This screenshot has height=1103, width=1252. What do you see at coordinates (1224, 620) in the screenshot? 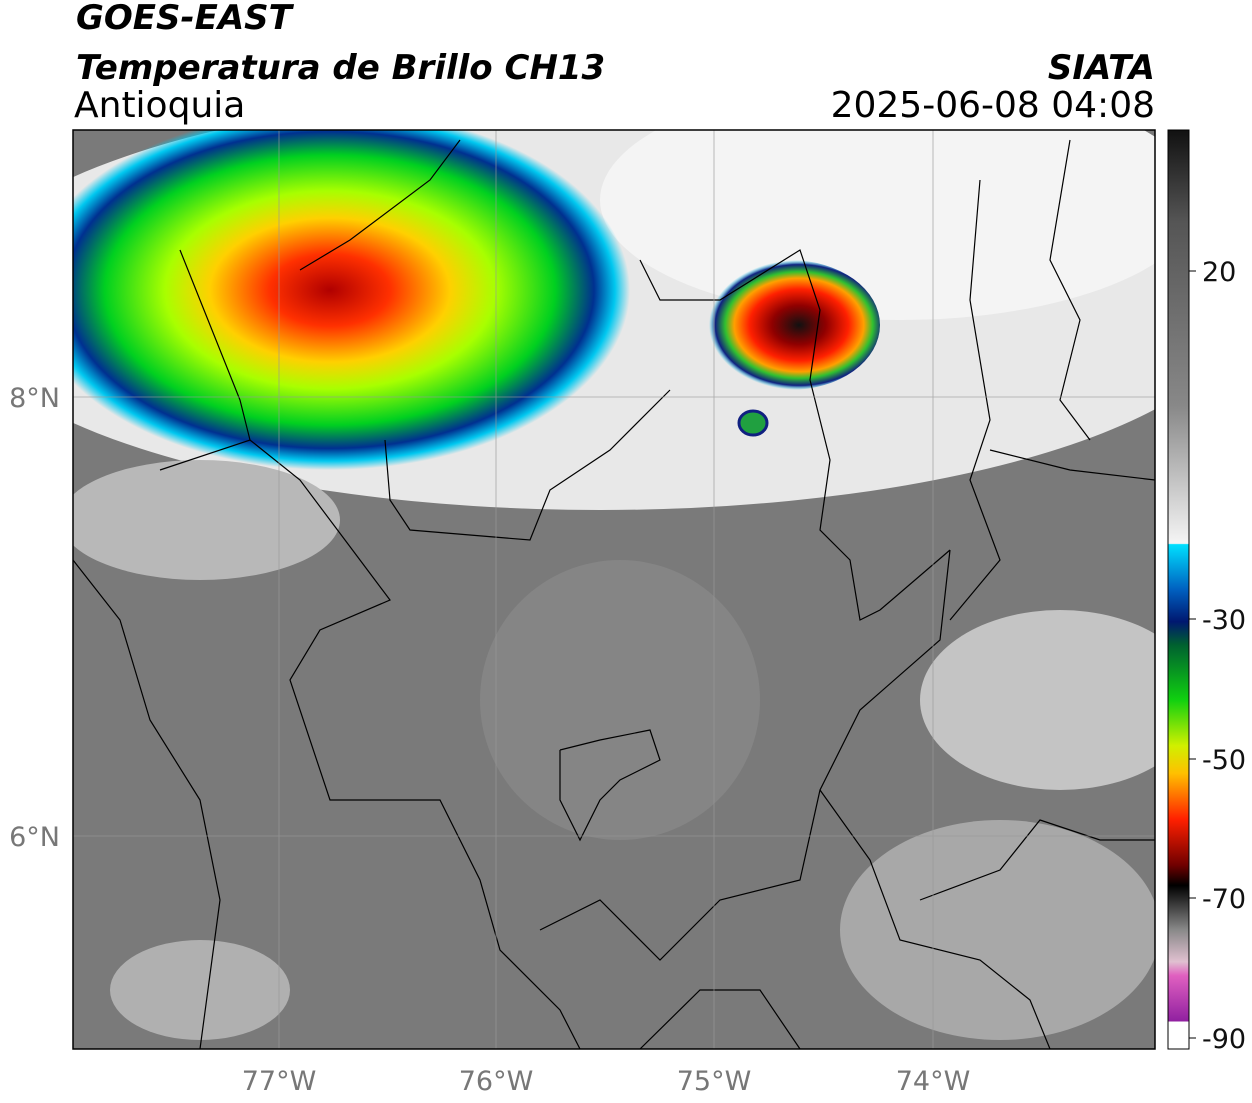
I see `colorbar-label: -30` at bounding box center [1224, 620].